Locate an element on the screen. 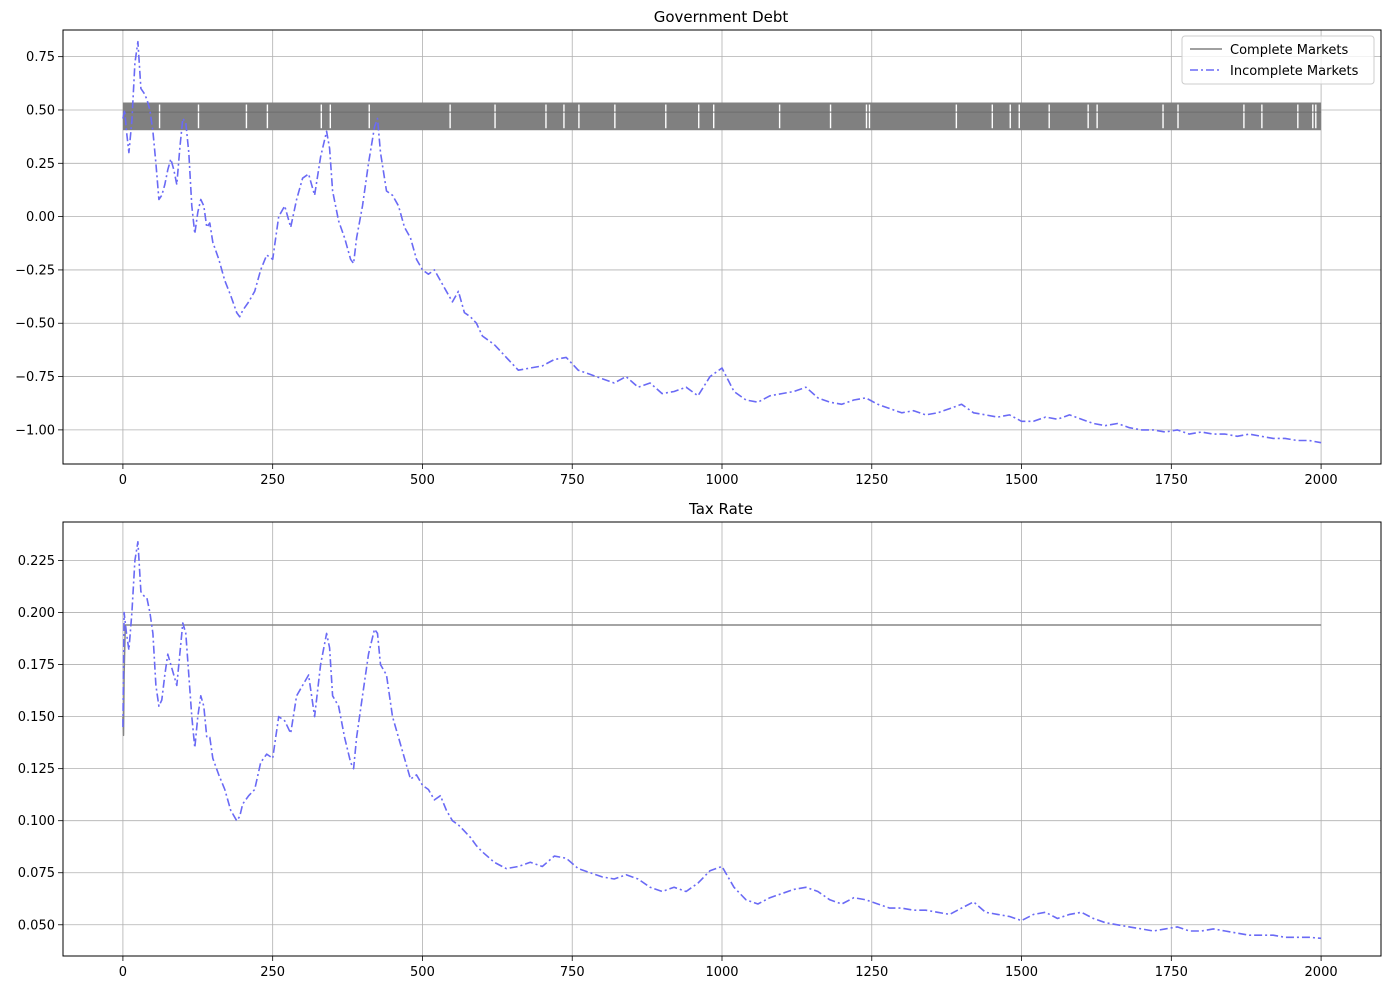 The width and height of the screenshot is (1390, 993). debt-xtick-label-1250: 1250 is located at coordinates (871, 480).